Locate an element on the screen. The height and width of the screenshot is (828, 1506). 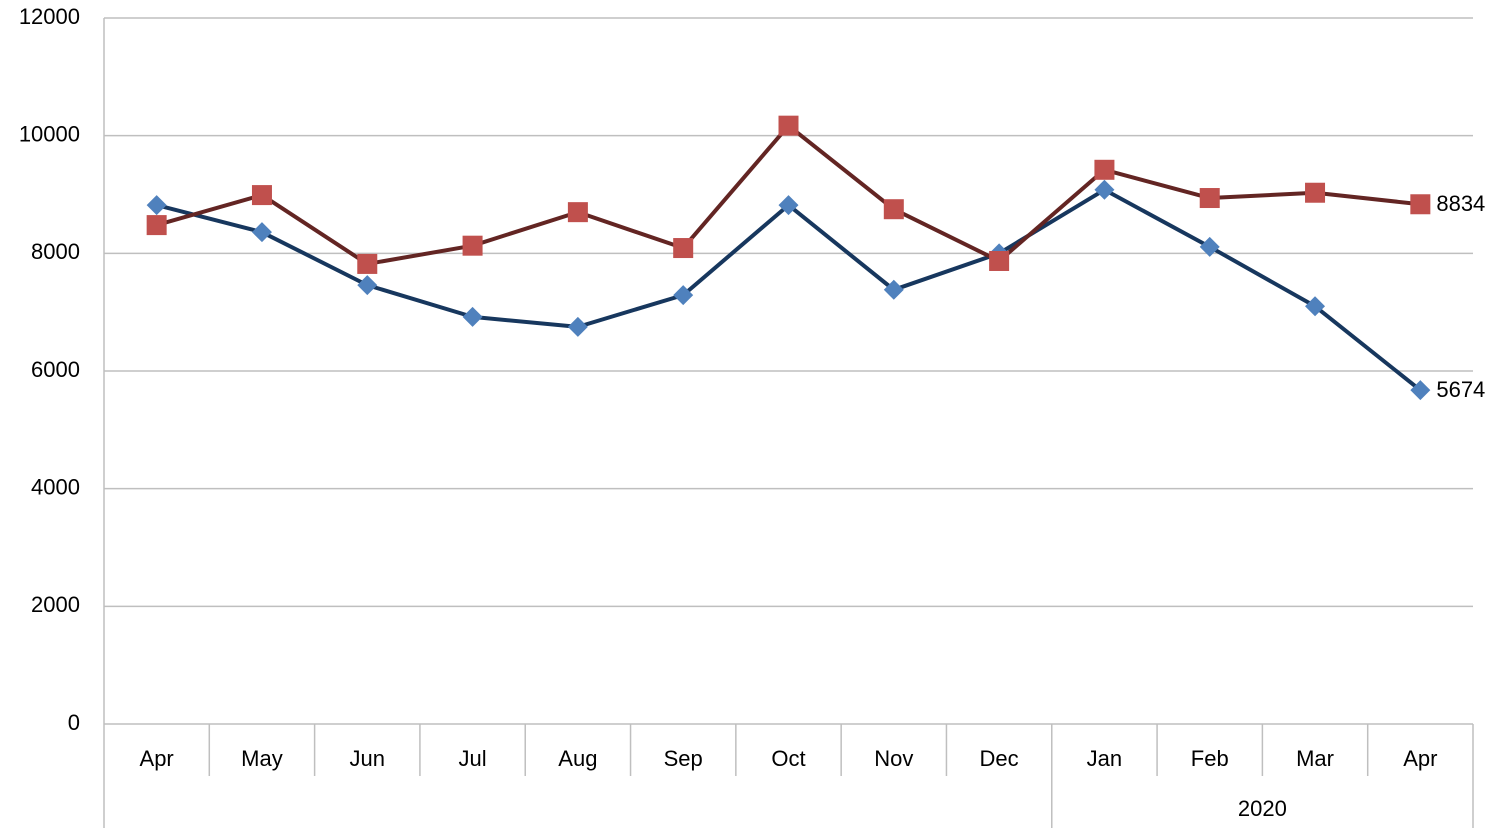
y-tick-label: 0 is located at coordinates (74, 722).